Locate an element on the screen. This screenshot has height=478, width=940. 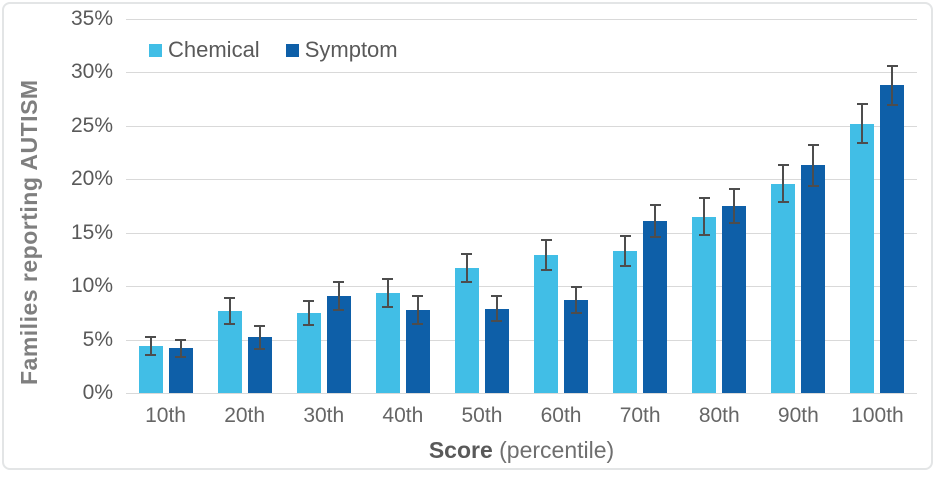
bar-chemical-90th is located at coordinates (783, 288).